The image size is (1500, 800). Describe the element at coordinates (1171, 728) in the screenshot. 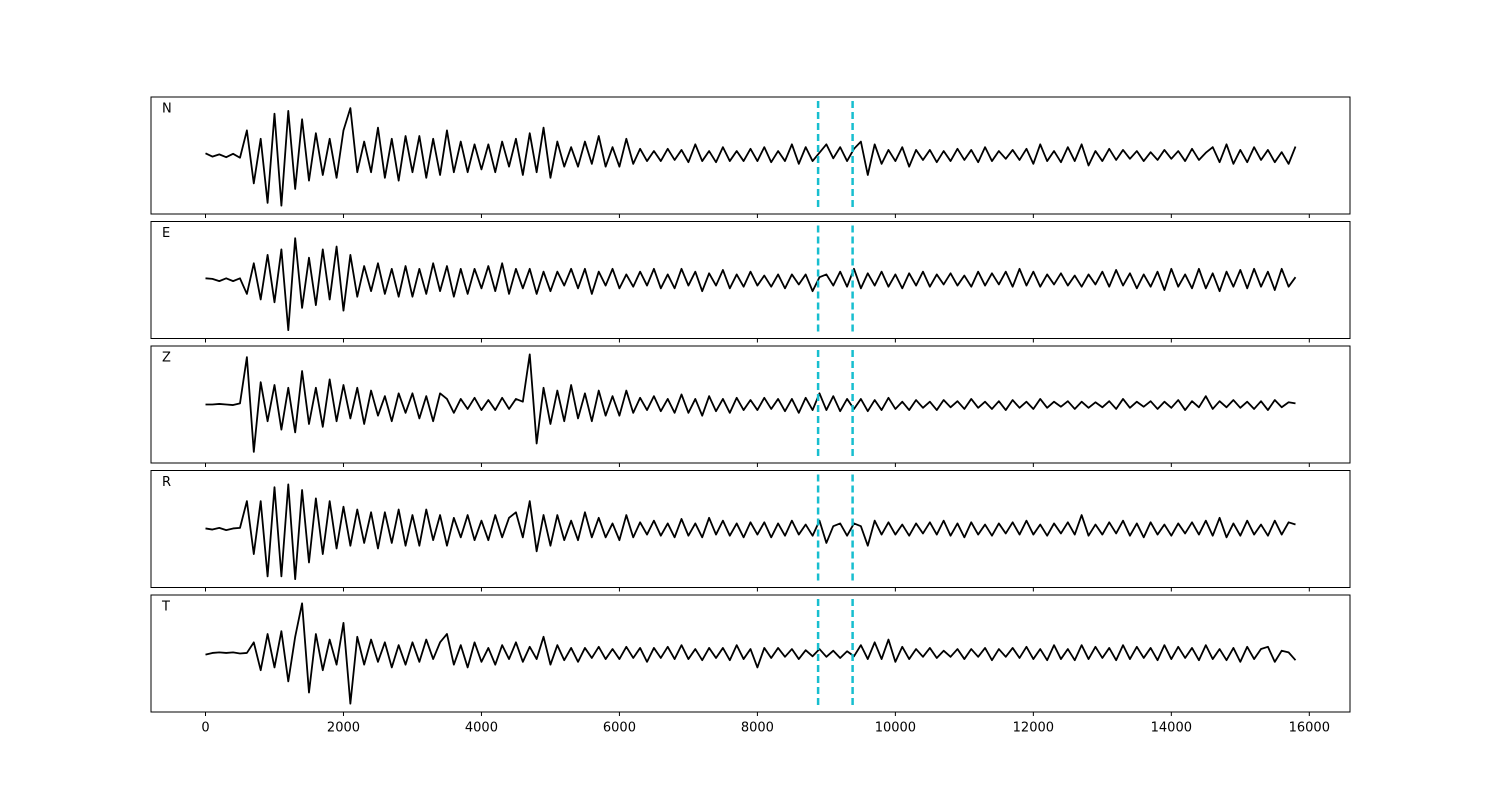

I see `x-tick-label: 14000` at that location.